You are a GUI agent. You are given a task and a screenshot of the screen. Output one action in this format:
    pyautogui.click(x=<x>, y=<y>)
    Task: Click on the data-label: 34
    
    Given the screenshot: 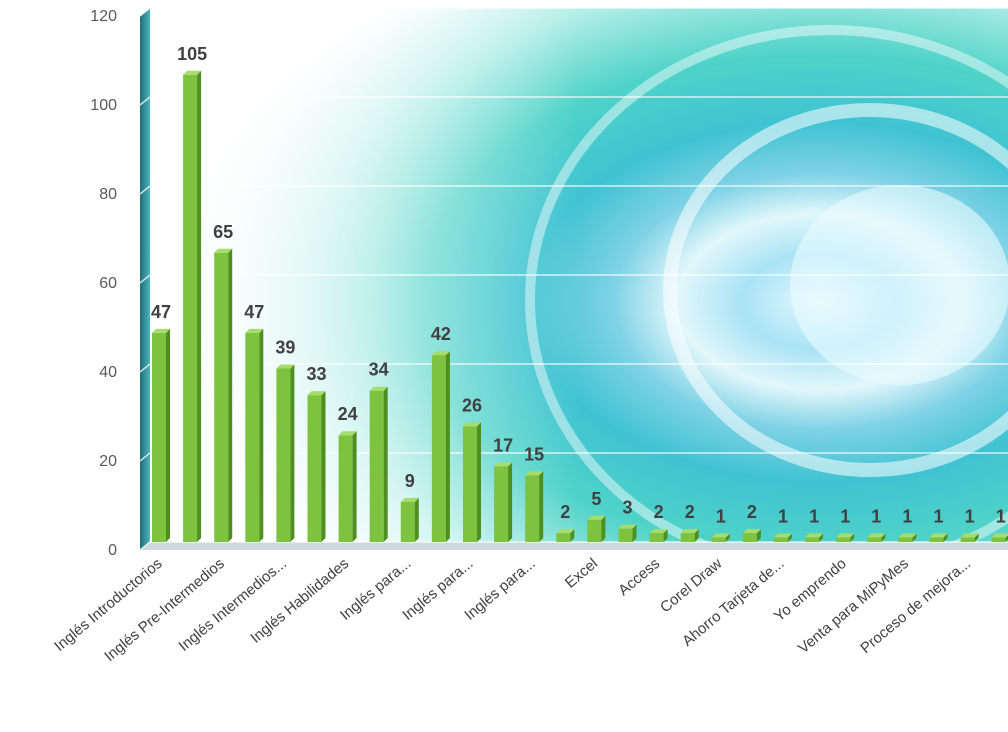 What is the action you would take?
    pyautogui.click(x=379, y=370)
    